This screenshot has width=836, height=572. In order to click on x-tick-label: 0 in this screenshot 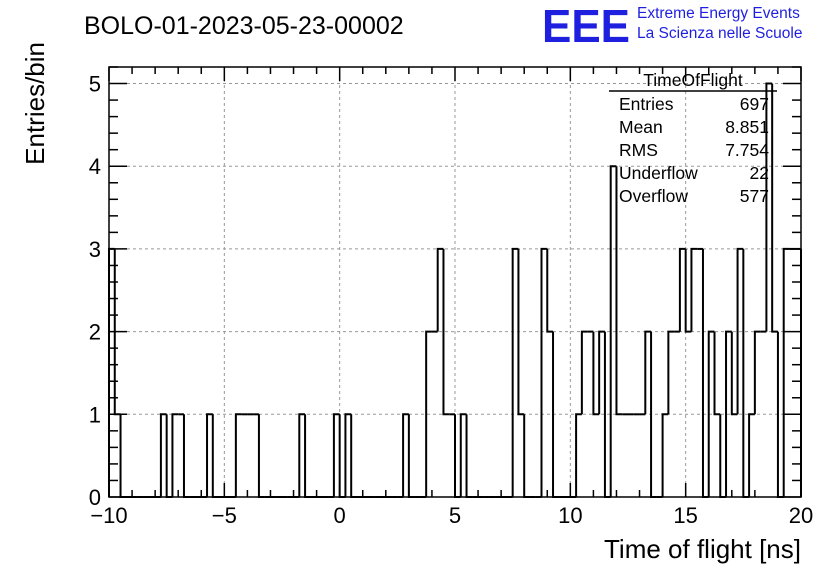, I will do `click(340, 515)`.